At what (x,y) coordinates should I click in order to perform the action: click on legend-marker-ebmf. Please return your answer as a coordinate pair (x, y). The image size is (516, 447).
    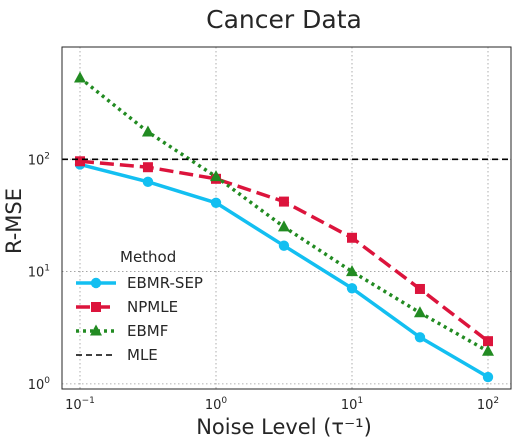
    Looking at the image, I should click on (96, 330).